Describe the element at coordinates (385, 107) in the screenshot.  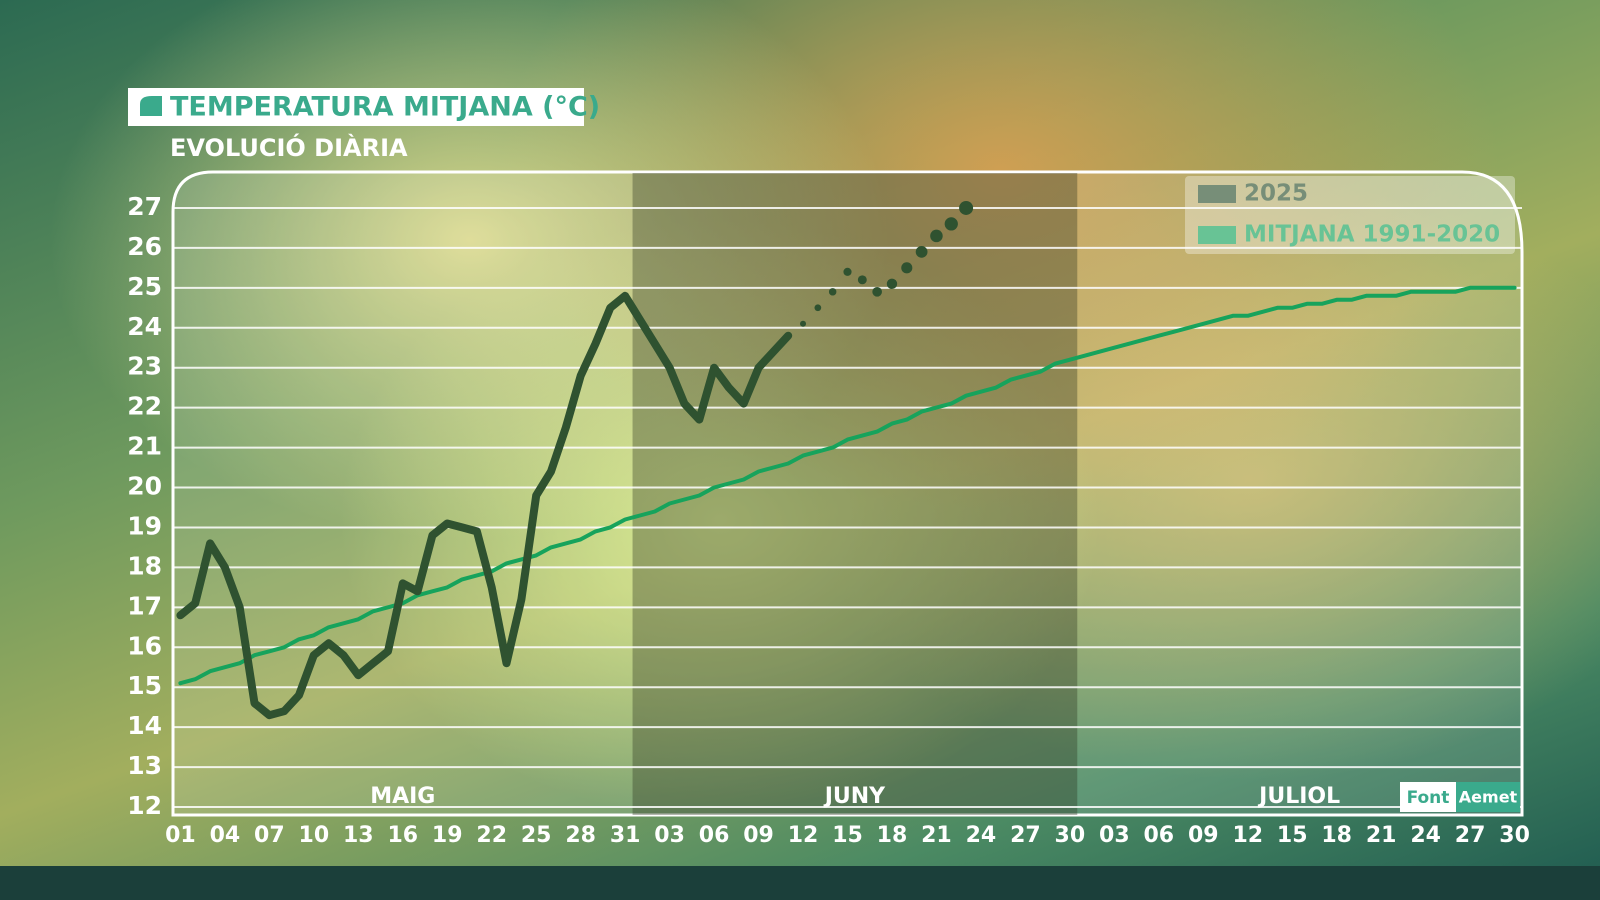
I see `chart-title: TEMPERATURA MITJANA (°C)` at that location.